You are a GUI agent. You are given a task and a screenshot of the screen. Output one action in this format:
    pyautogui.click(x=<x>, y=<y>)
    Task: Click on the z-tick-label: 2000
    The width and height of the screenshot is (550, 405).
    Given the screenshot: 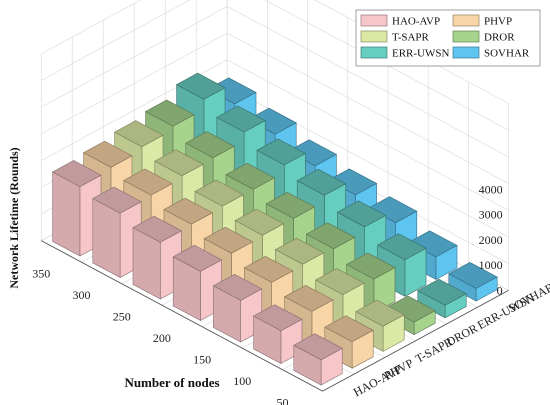 What is the action you would take?
    pyautogui.click(x=491, y=240)
    